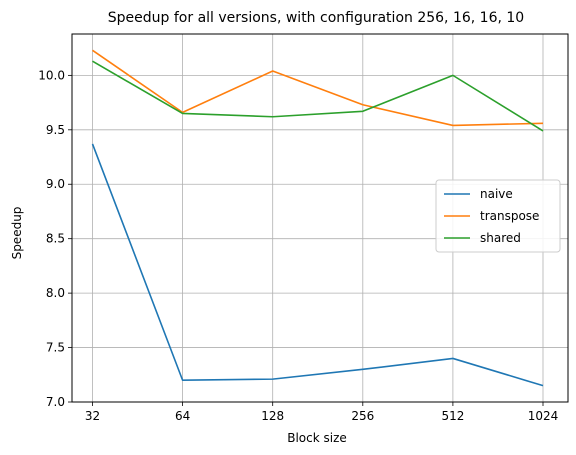 This screenshot has height=455, width=576. Describe the element at coordinates (55, 130) in the screenshot. I see `y-tick-label: 9.5` at that location.